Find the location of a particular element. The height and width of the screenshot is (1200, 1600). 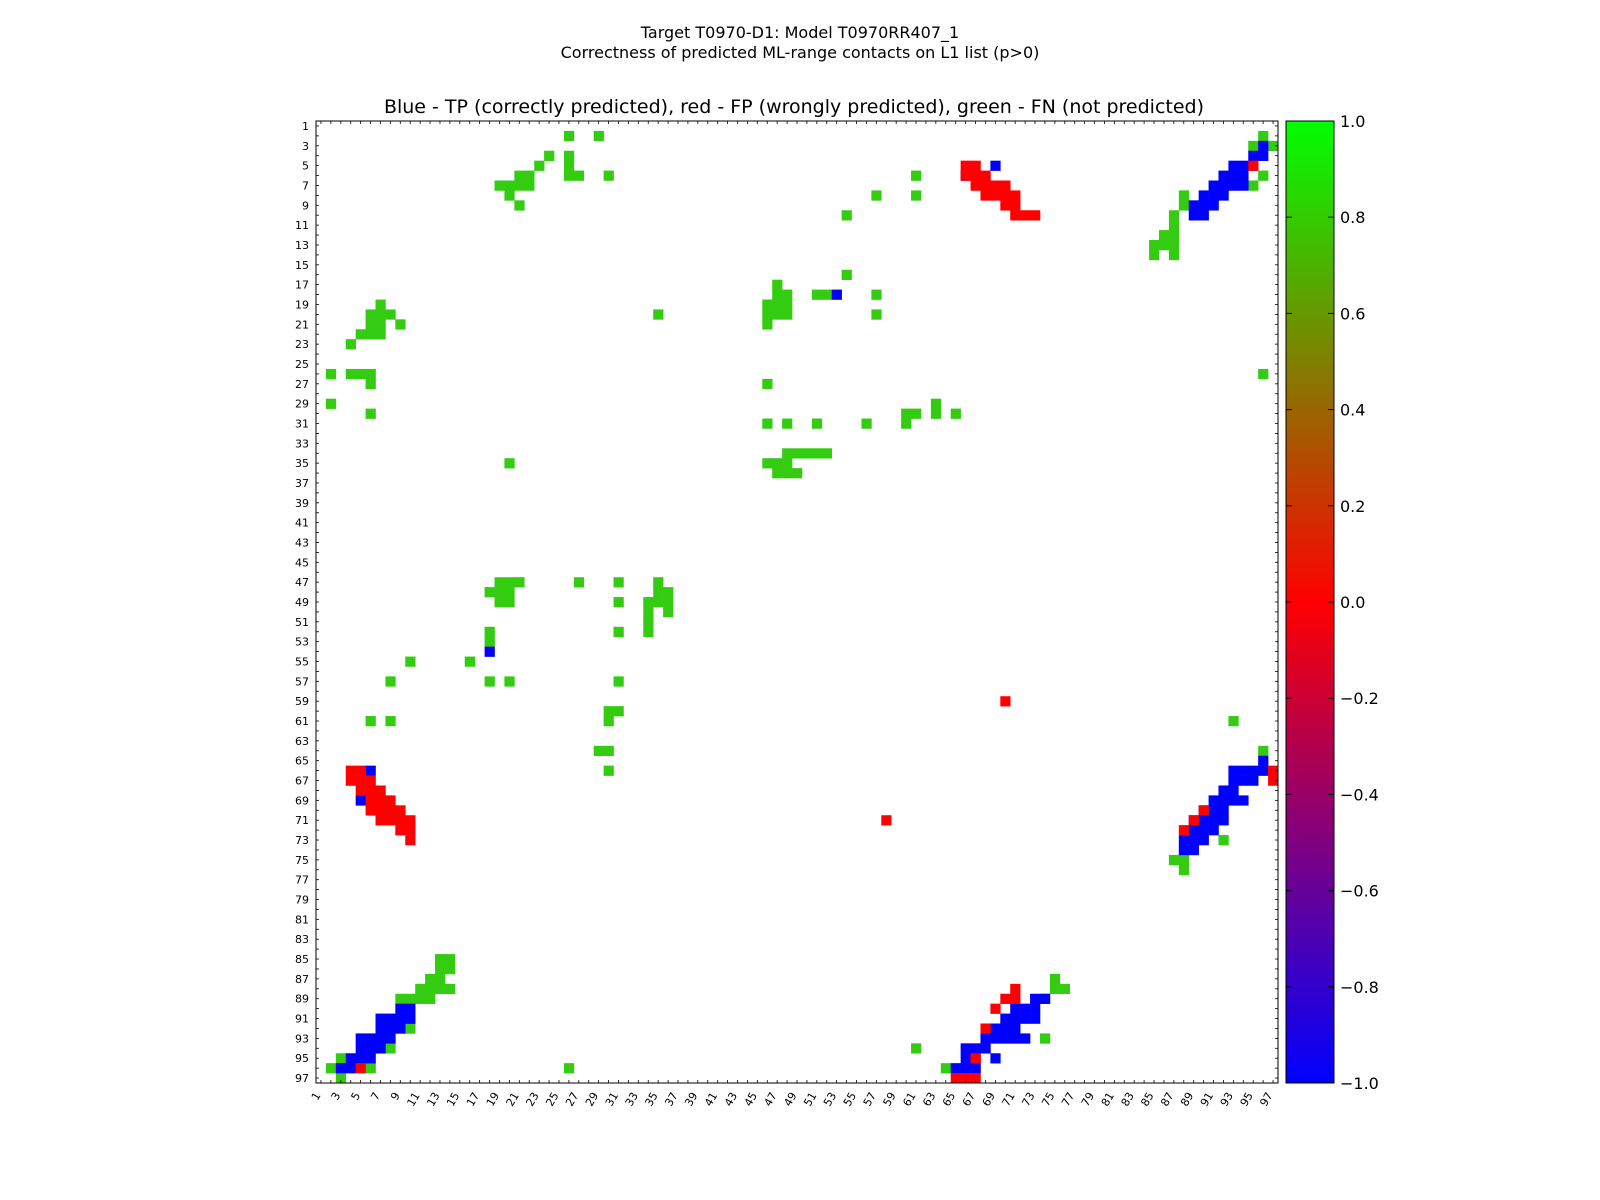

x-tick-label: 63 is located at coordinates (929, 1099).